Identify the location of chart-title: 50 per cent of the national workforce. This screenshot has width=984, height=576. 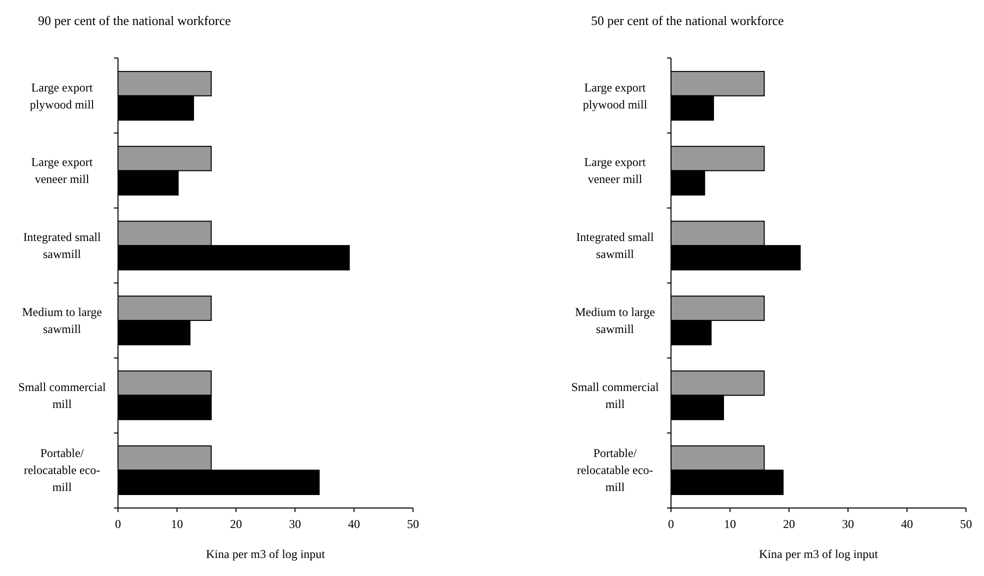
(687, 20).